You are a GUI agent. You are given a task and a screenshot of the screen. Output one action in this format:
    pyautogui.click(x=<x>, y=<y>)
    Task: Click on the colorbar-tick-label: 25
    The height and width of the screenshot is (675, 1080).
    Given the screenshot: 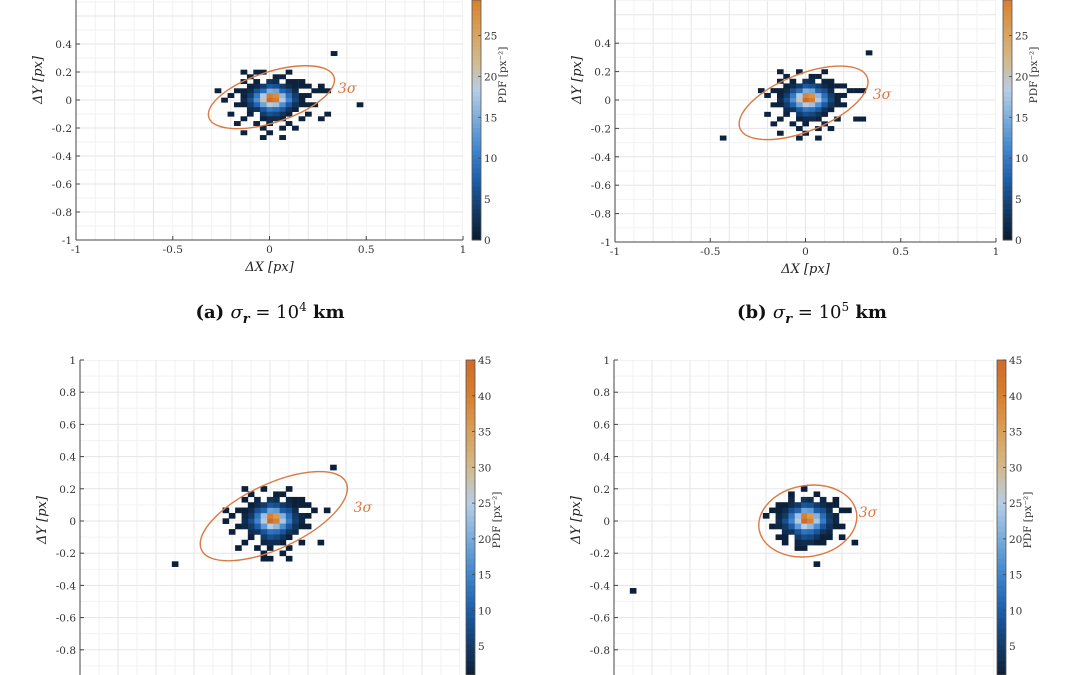 What is the action you would take?
    pyautogui.click(x=490, y=36)
    